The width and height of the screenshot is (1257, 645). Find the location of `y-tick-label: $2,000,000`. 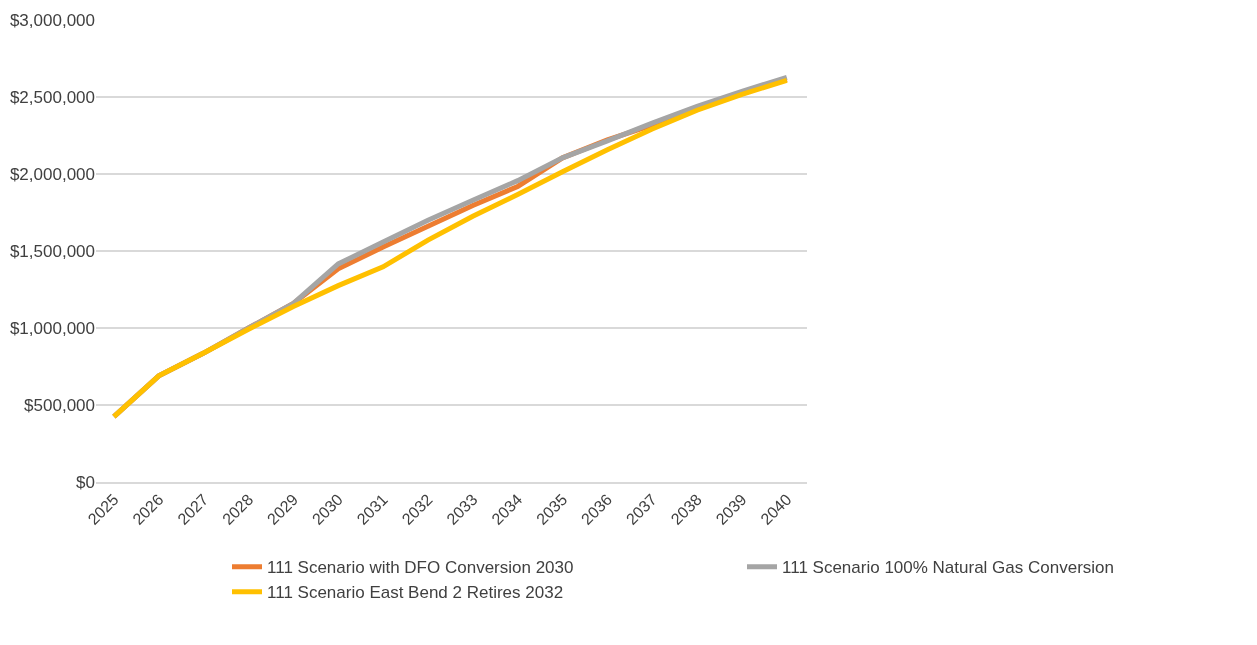

y-tick-label: $2,000,000 is located at coordinates (52, 174).